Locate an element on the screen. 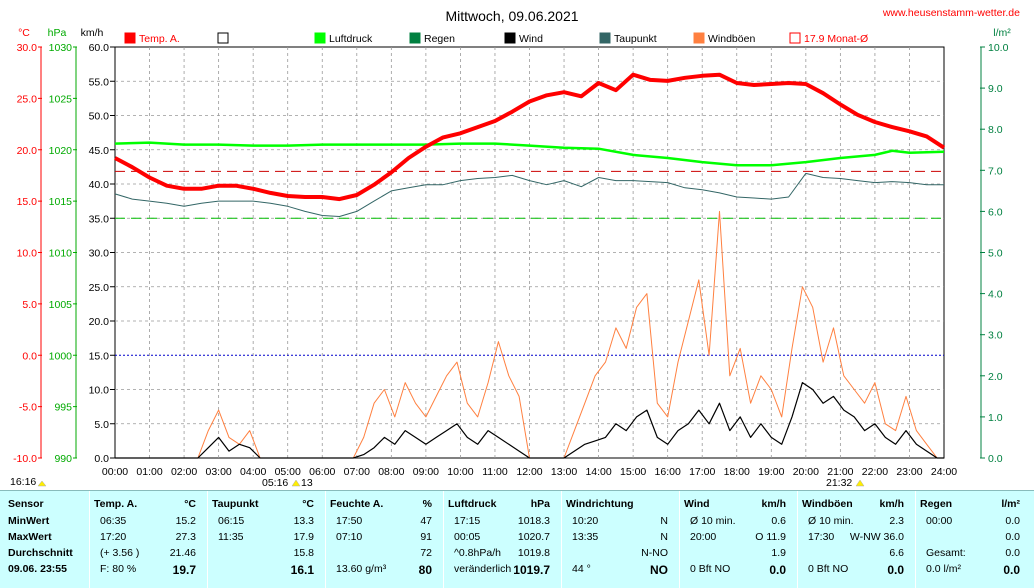 The image size is (1034, 588). stats-label: 06:35 is located at coordinates (113, 521).